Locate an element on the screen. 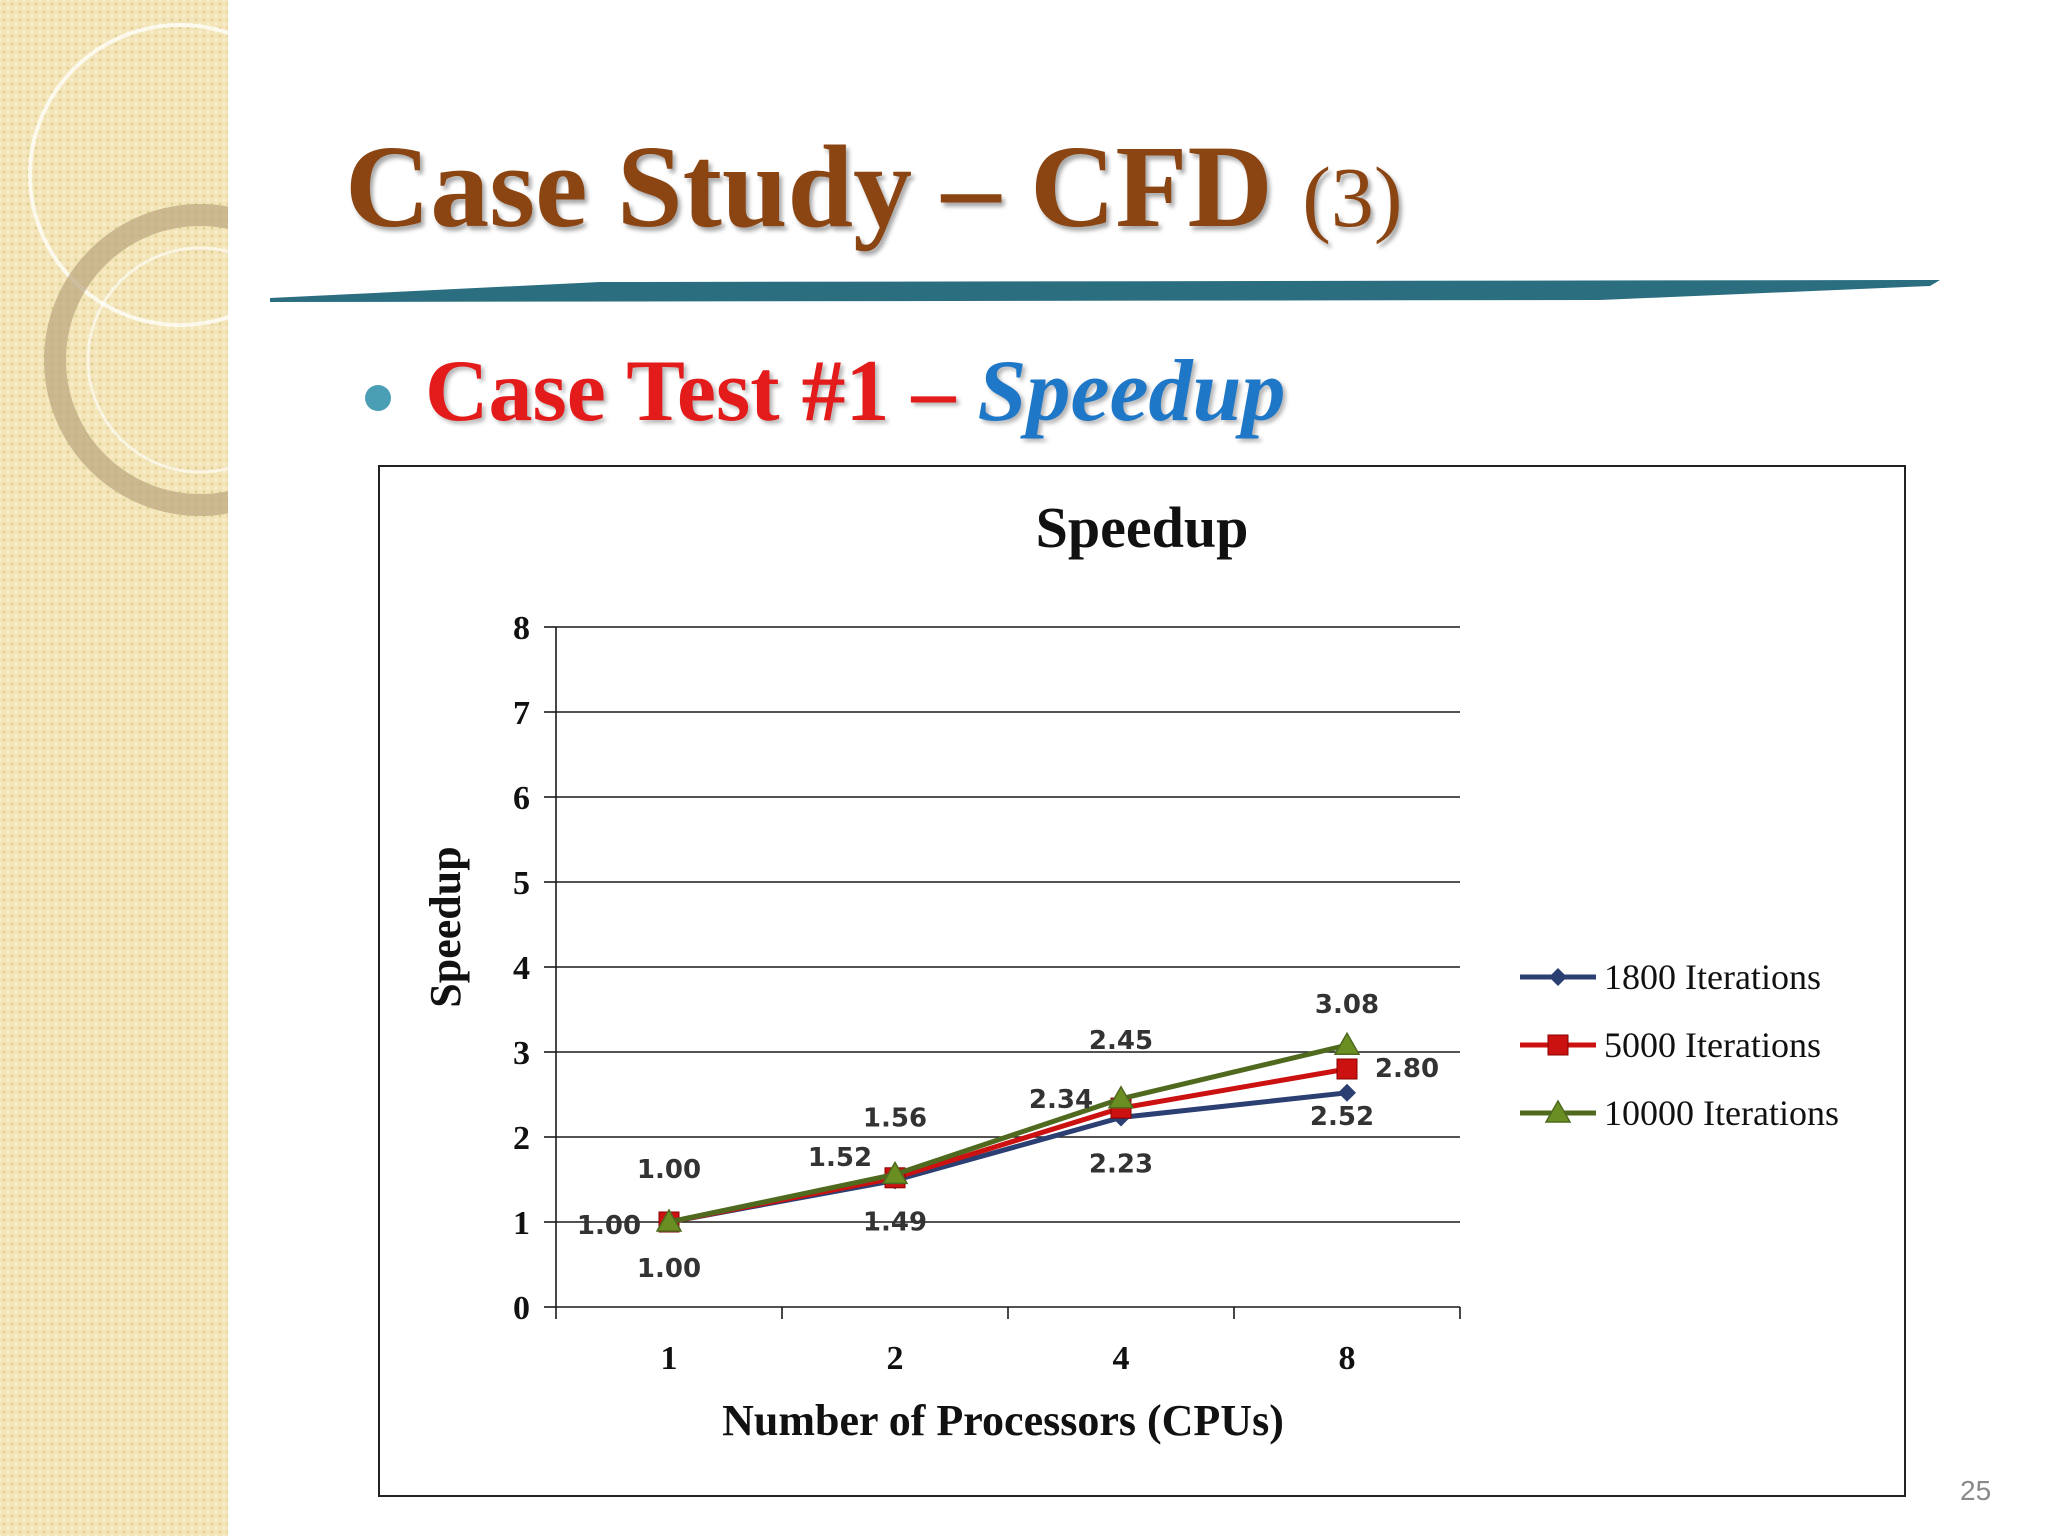  slide-title: Case Study – CFD (3) is located at coordinates (873, 187).